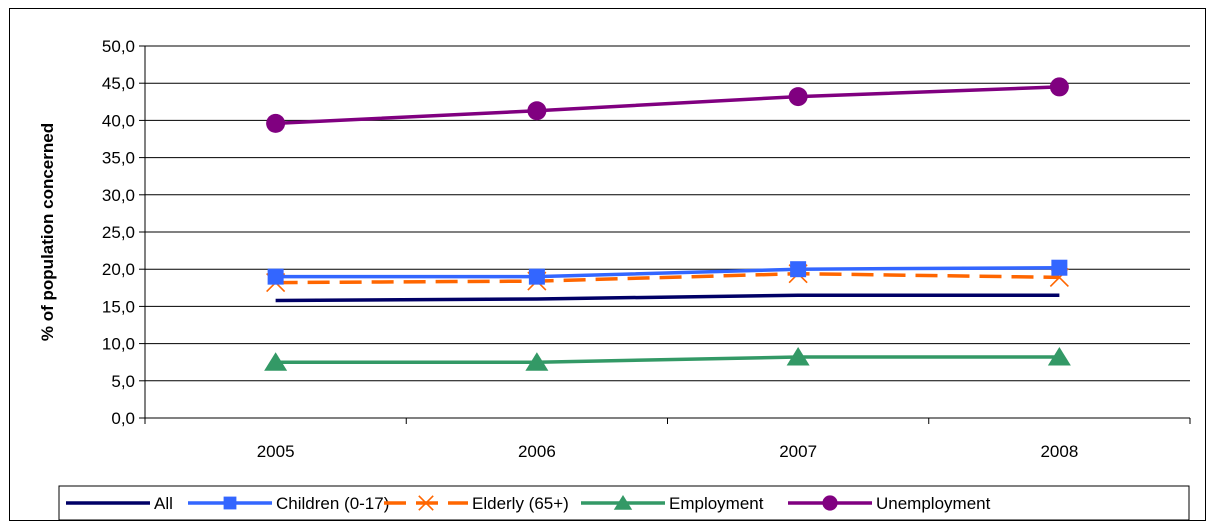 This screenshot has width=1216, height=526. I want to click on x-marker, so click(426, 503).